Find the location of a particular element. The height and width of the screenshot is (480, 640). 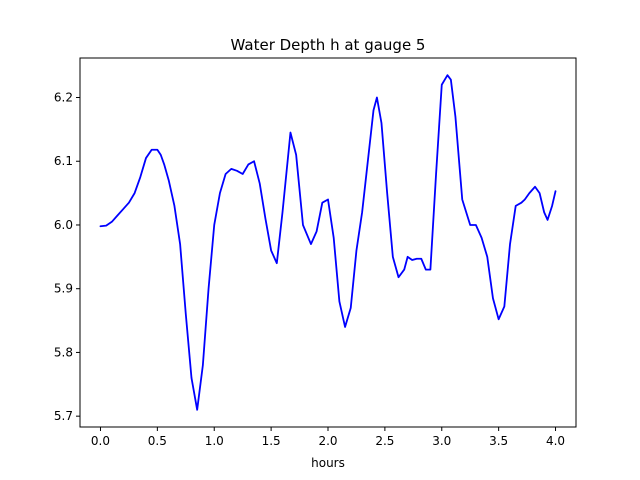

x-axis: 0.0 0.5 1.0 1.5 2.0 2.5 3.0 3.5 4.0 is located at coordinates (328, 437).